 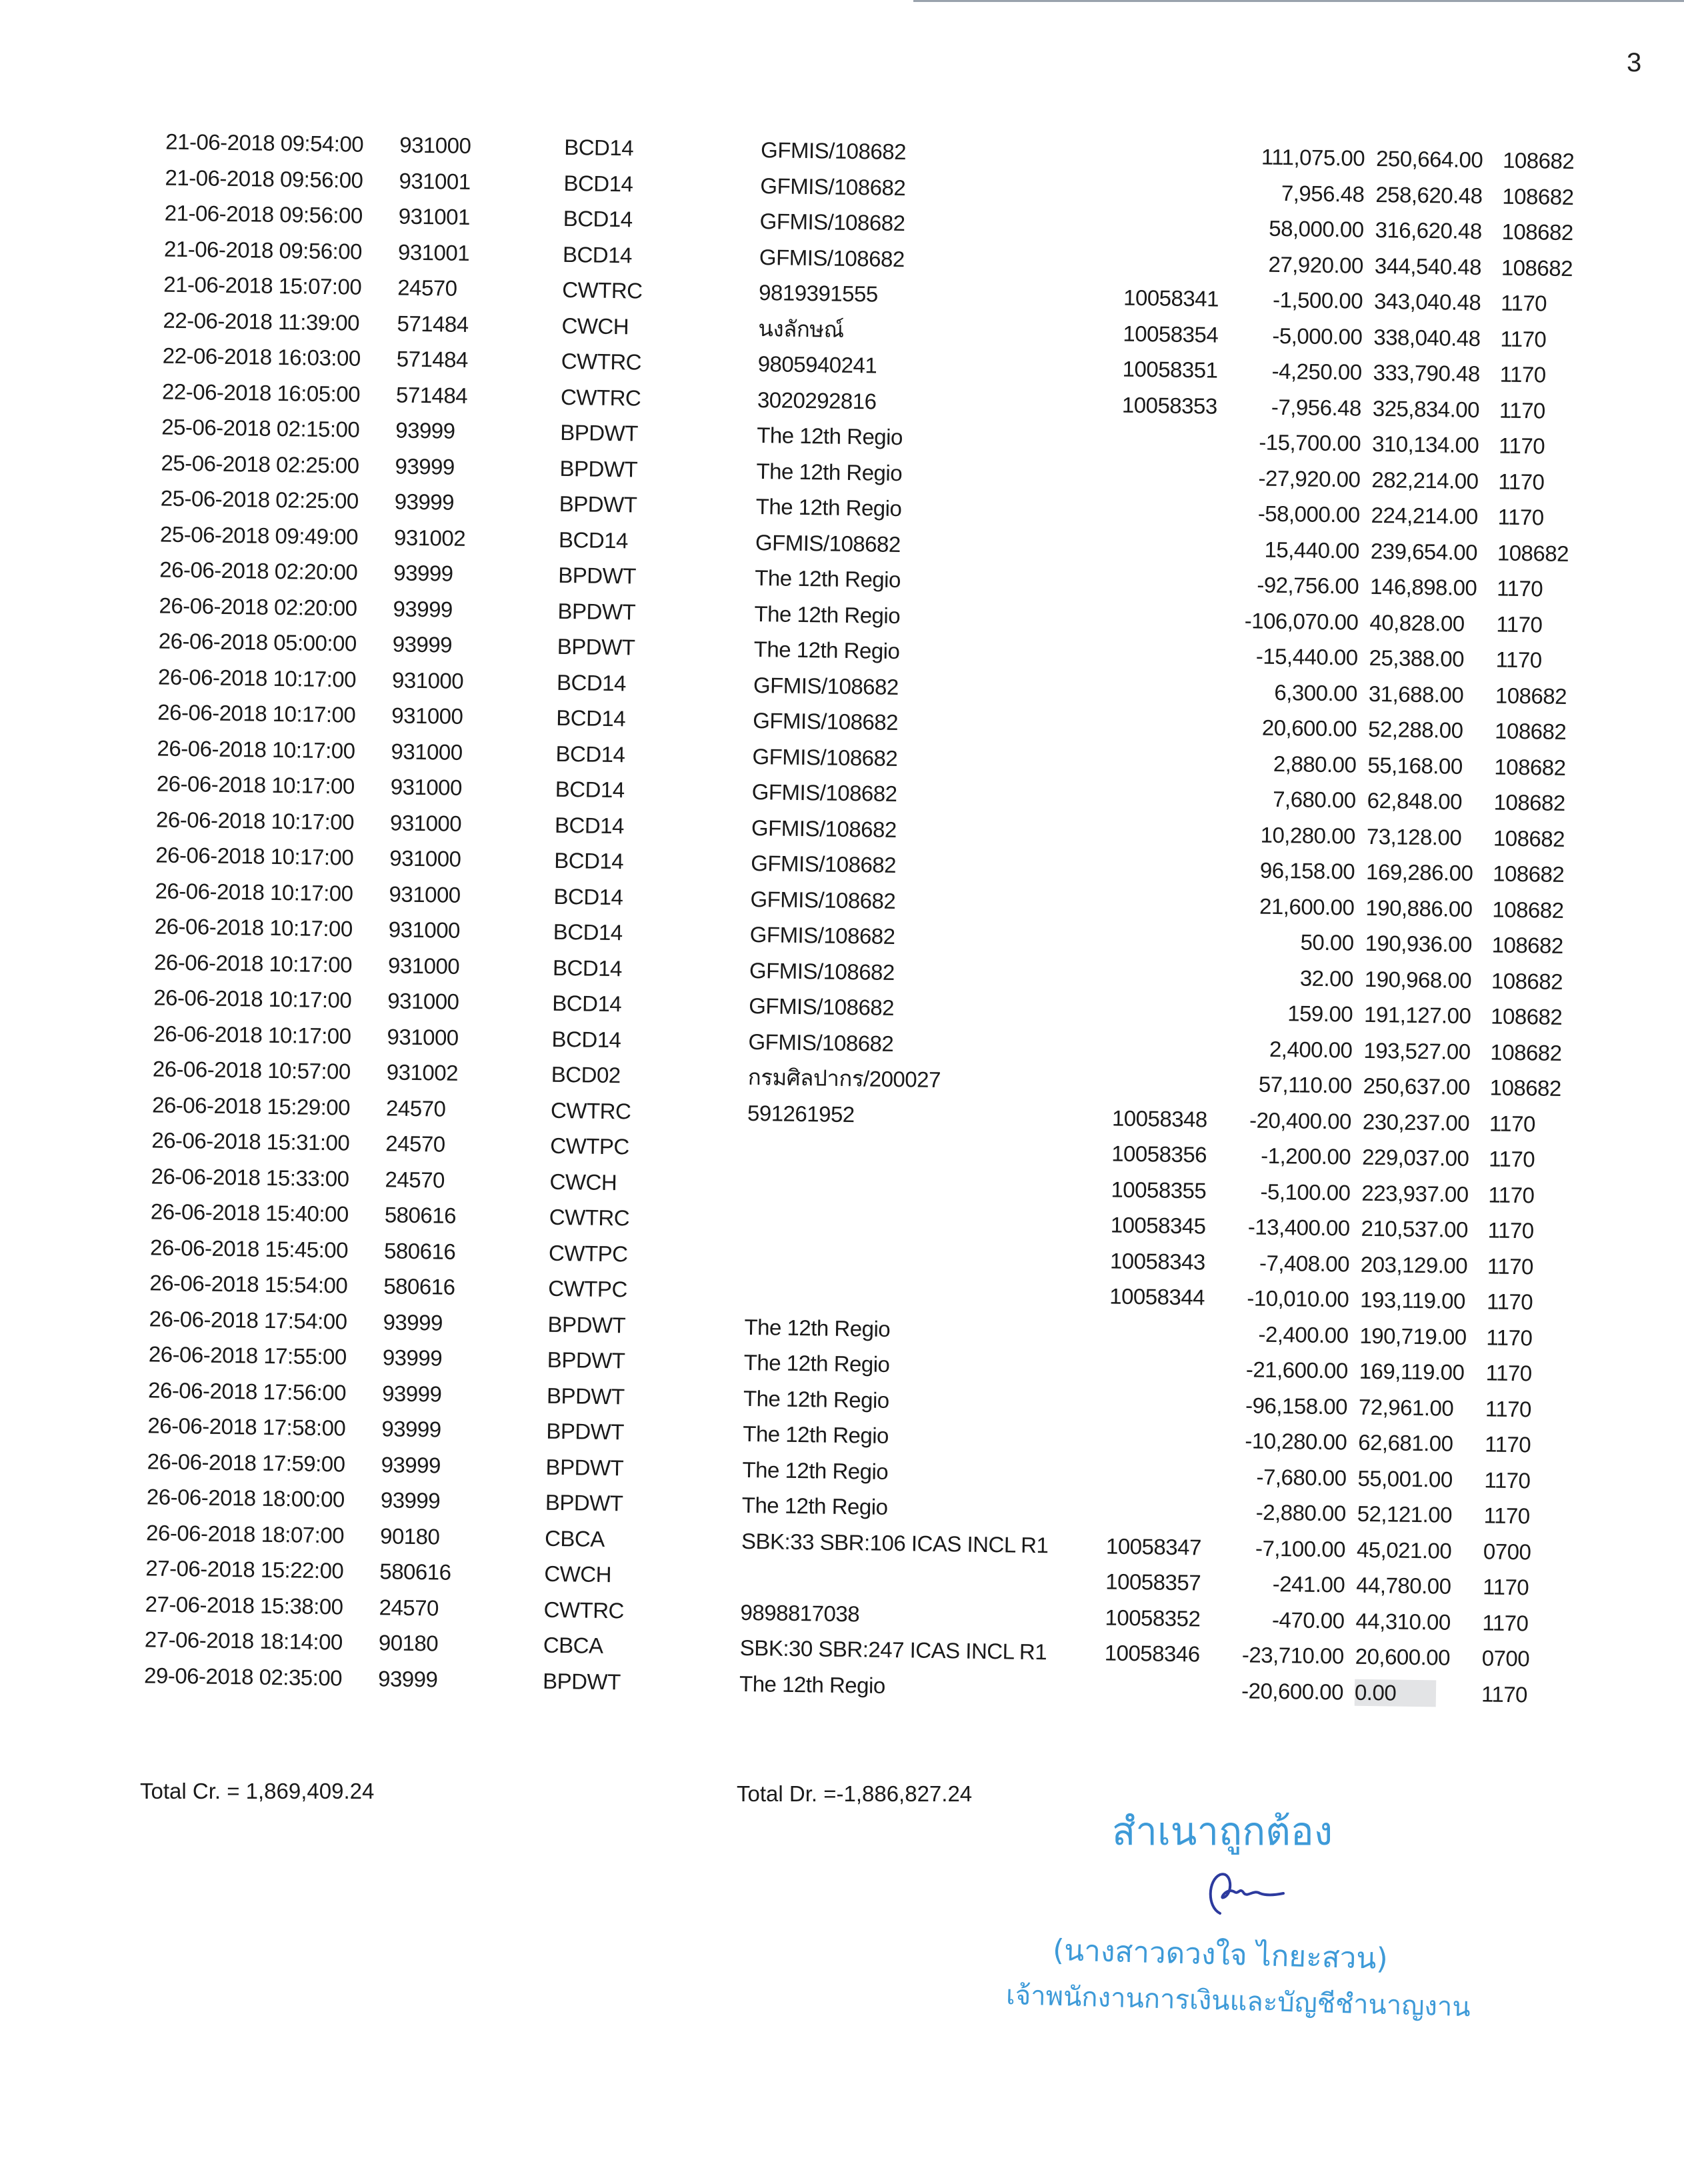 What do you see at coordinates (1427, 337) in the screenshot?
I see `txn-balance: 338,040.48` at bounding box center [1427, 337].